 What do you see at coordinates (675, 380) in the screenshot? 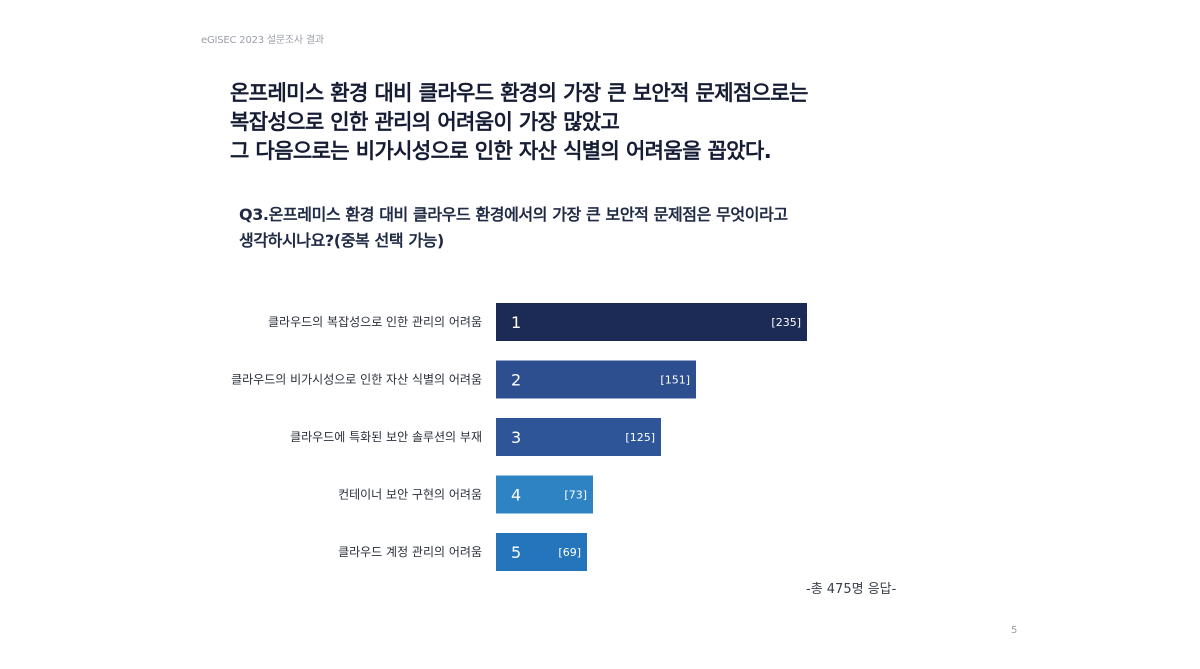
I see `value-label: [151]` at bounding box center [675, 380].